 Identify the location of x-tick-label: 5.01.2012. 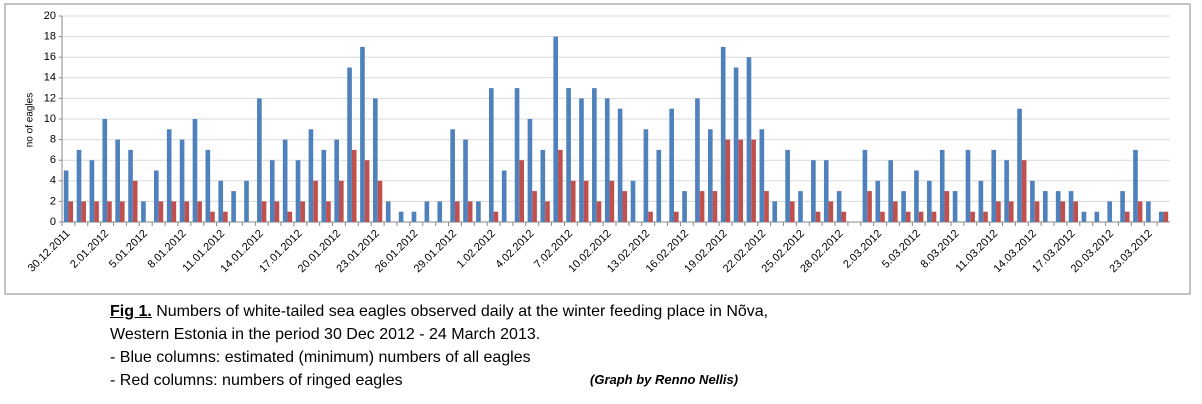
(128, 249).